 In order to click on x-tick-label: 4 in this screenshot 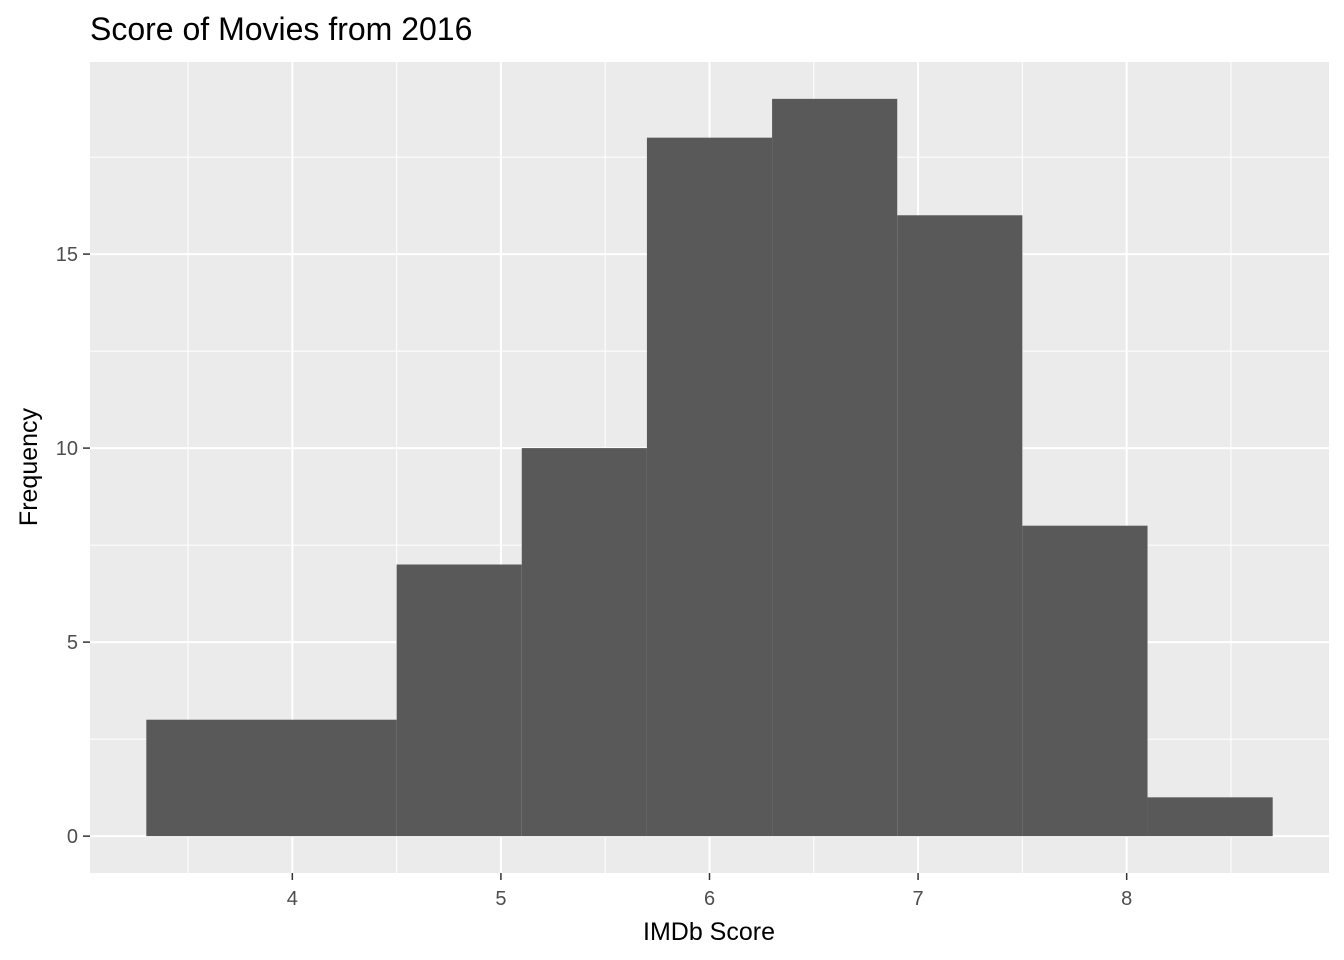, I will do `click(292, 899)`.